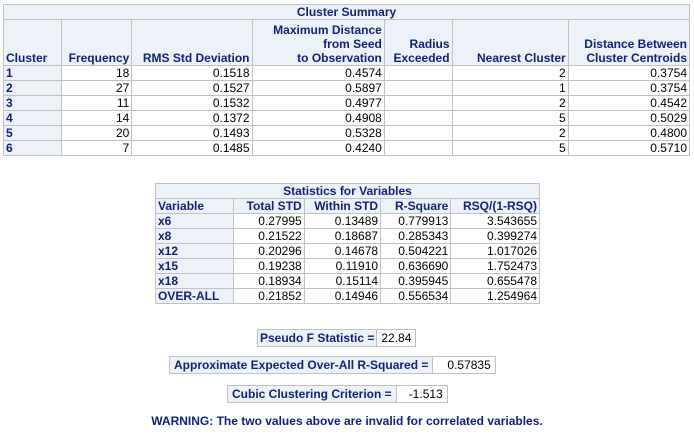 This screenshot has width=694, height=434. What do you see at coordinates (318, 73) in the screenshot?
I see `table-cell: 0.4574` at bounding box center [318, 73].